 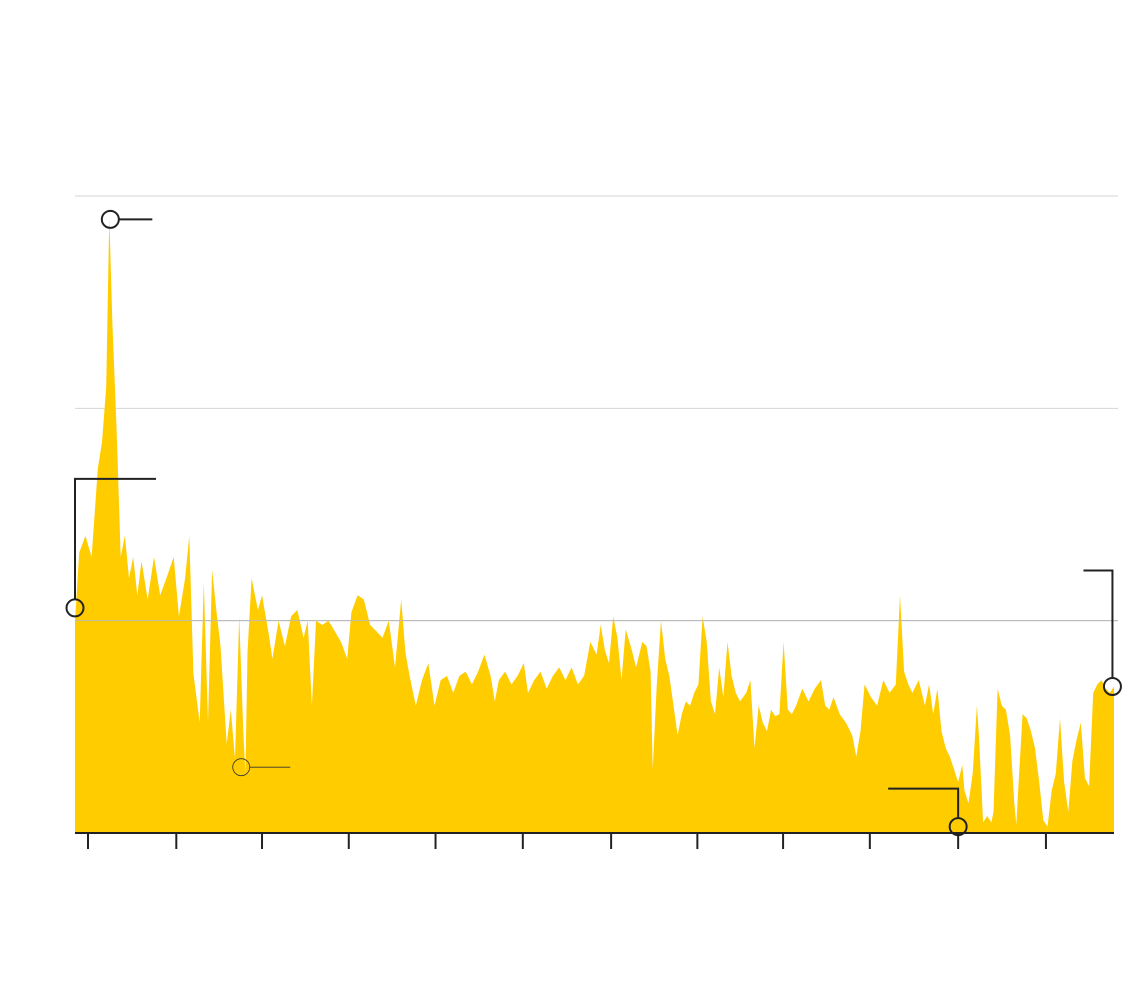 What do you see at coordinates (115, 538) in the screenshot?
I see `annotation-leader-start` at bounding box center [115, 538].